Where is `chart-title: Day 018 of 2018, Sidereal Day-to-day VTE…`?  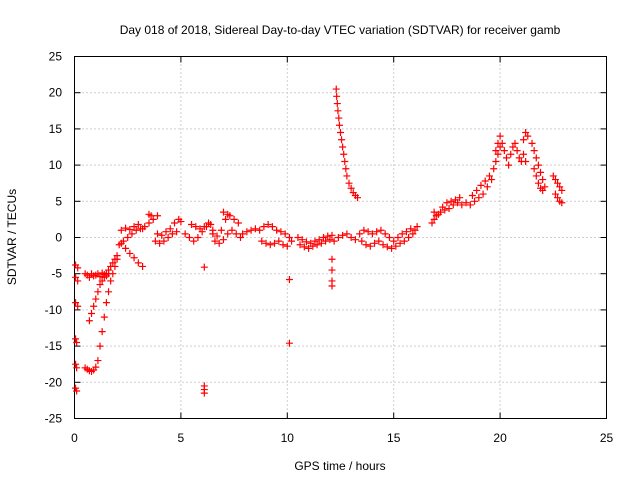 chart-title: Day 018 of 2018, Sidereal Day-to-day VTE… is located at coordinates (340, 30).